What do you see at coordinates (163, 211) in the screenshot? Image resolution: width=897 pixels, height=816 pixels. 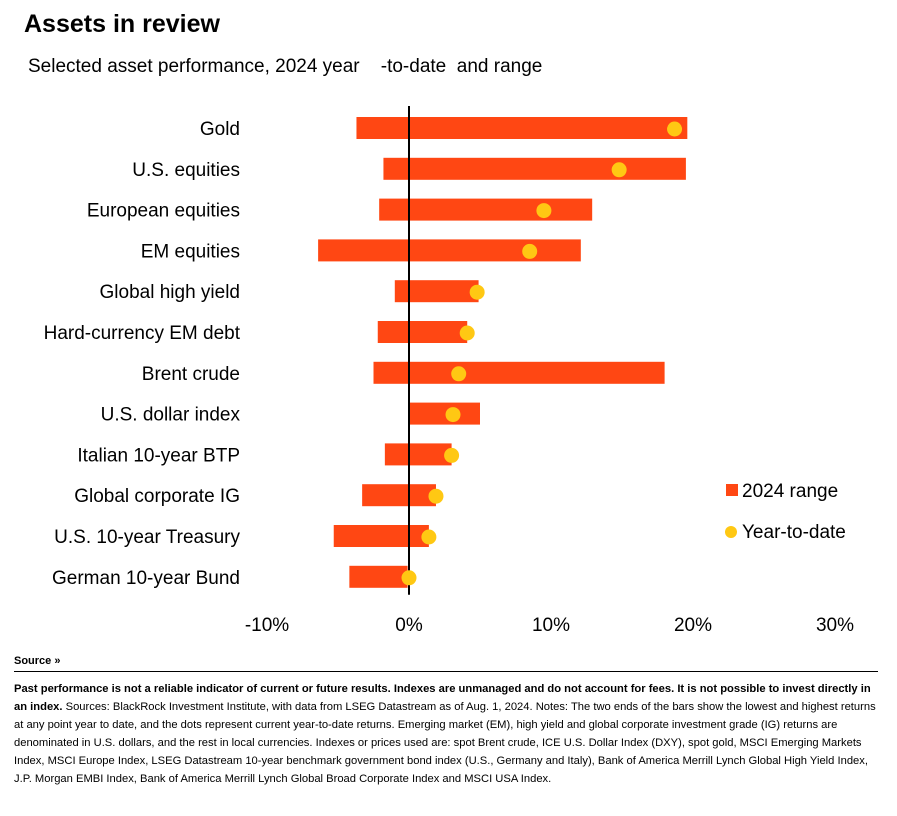 I see `category-label: European equities` at bounding box center [163, 211].